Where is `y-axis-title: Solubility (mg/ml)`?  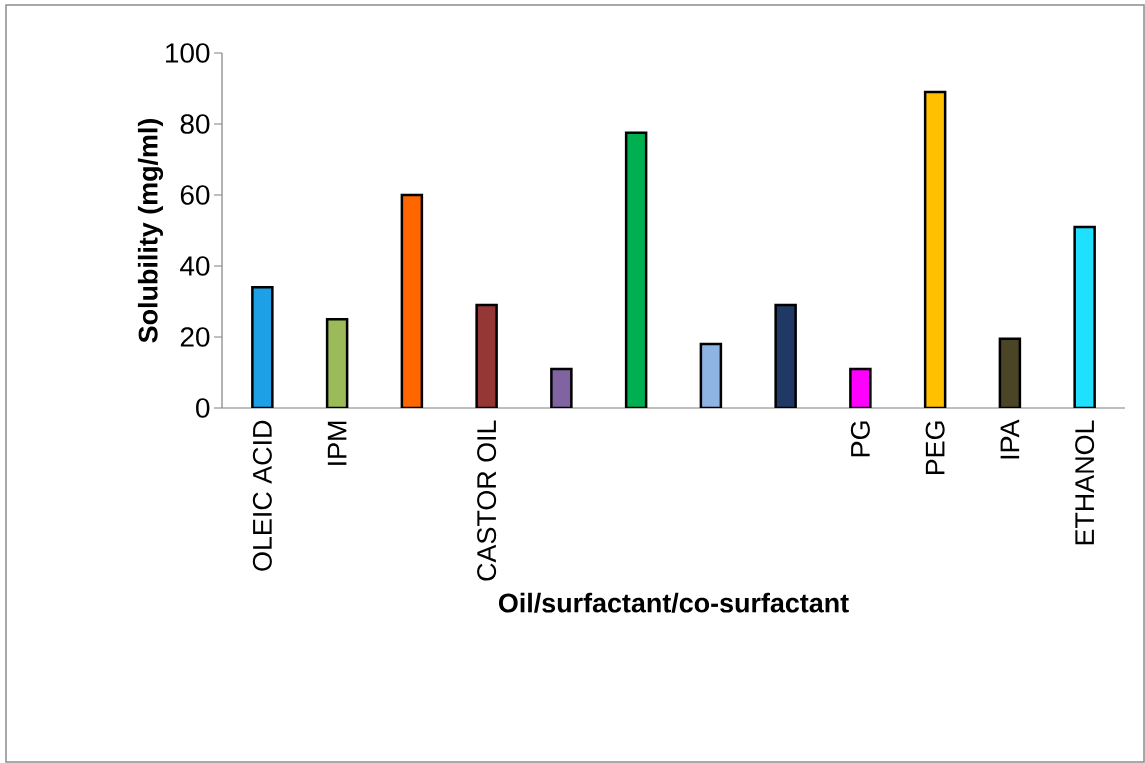 y-axis-title: Solubility (mg/ml) is located at coordinates (150, 231).